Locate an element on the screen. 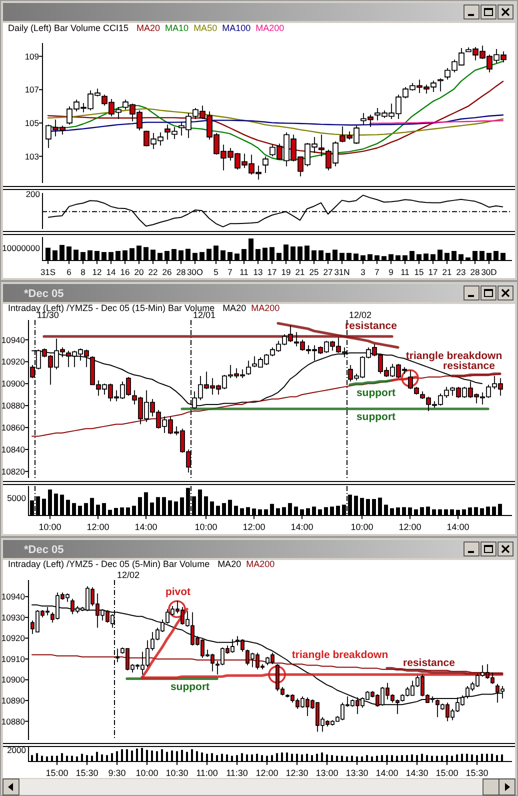  x-tick-label: 5 is located at coordinates (216, 272).